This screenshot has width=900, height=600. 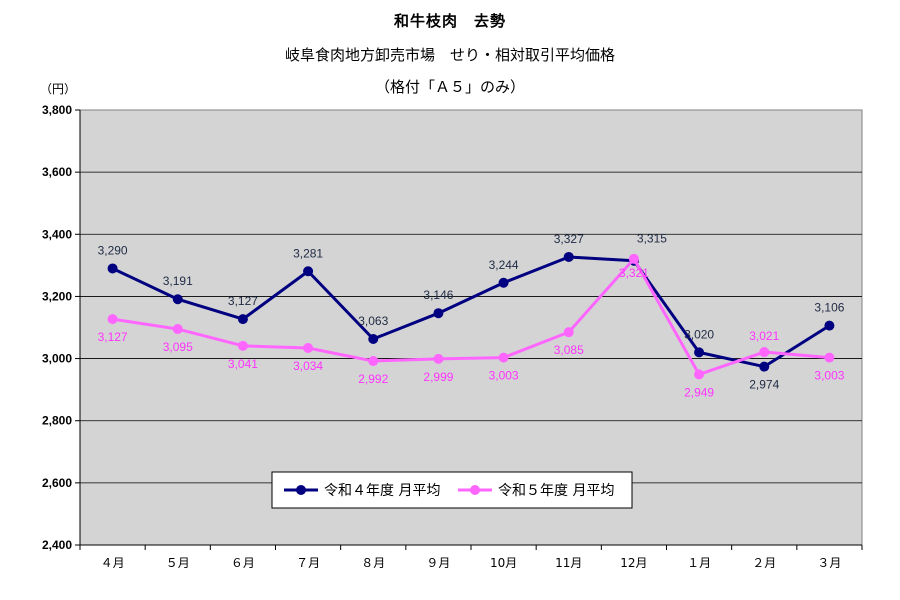 What do you see at coordinates (57, 483) in the screenshot?
I see `y-tick-label: 2,600` at bounding box center [57, 483].